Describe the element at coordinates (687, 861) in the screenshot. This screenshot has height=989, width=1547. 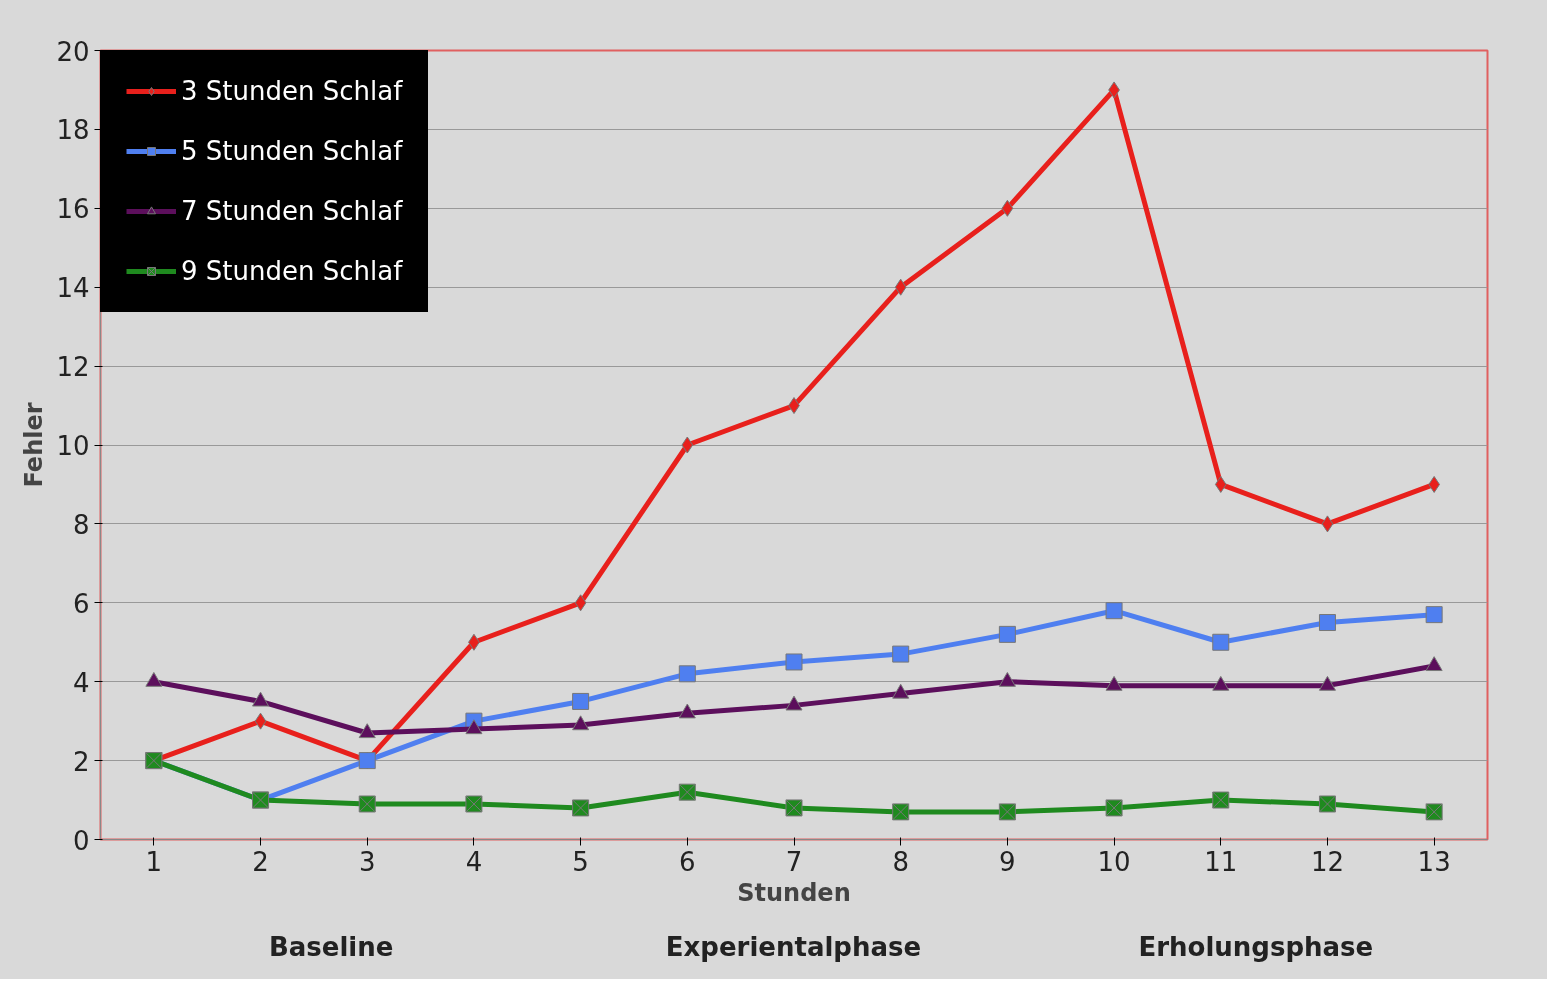
I see `x-tick-label: 6` at that location.